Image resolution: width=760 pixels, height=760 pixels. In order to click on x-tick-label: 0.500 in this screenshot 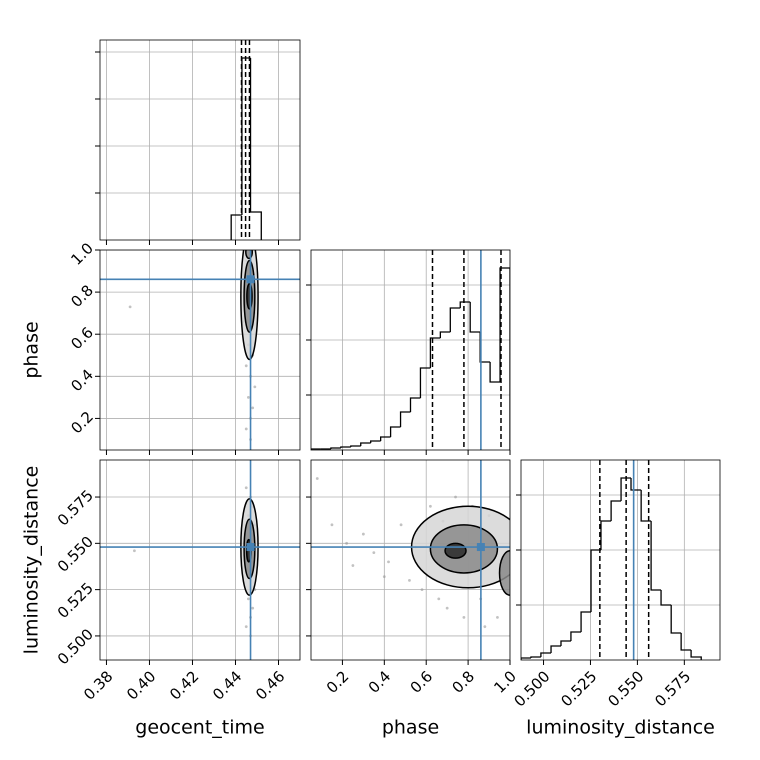, I will do `click(531, 688)`.